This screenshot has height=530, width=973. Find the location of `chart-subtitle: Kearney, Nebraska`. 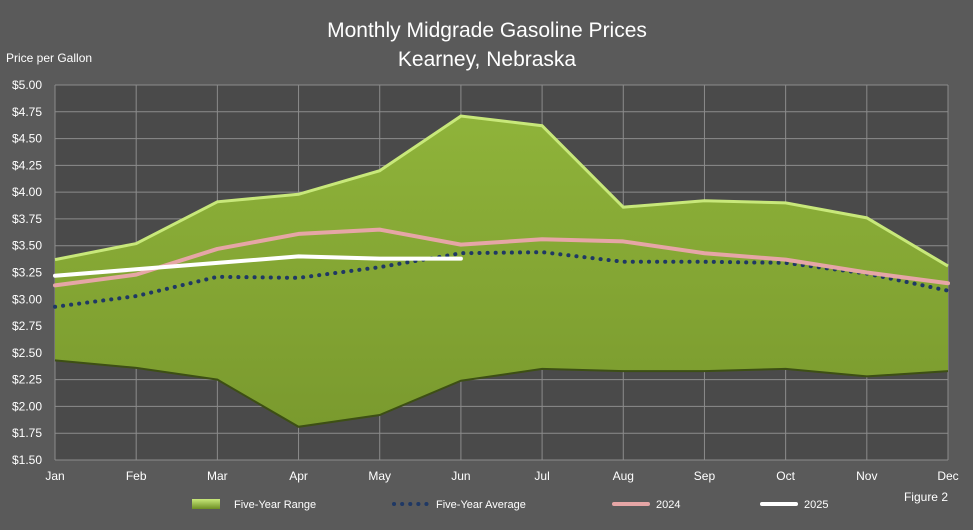

chart-subtitle: Kearney, Nebraska is located at coordinates (487, 59).